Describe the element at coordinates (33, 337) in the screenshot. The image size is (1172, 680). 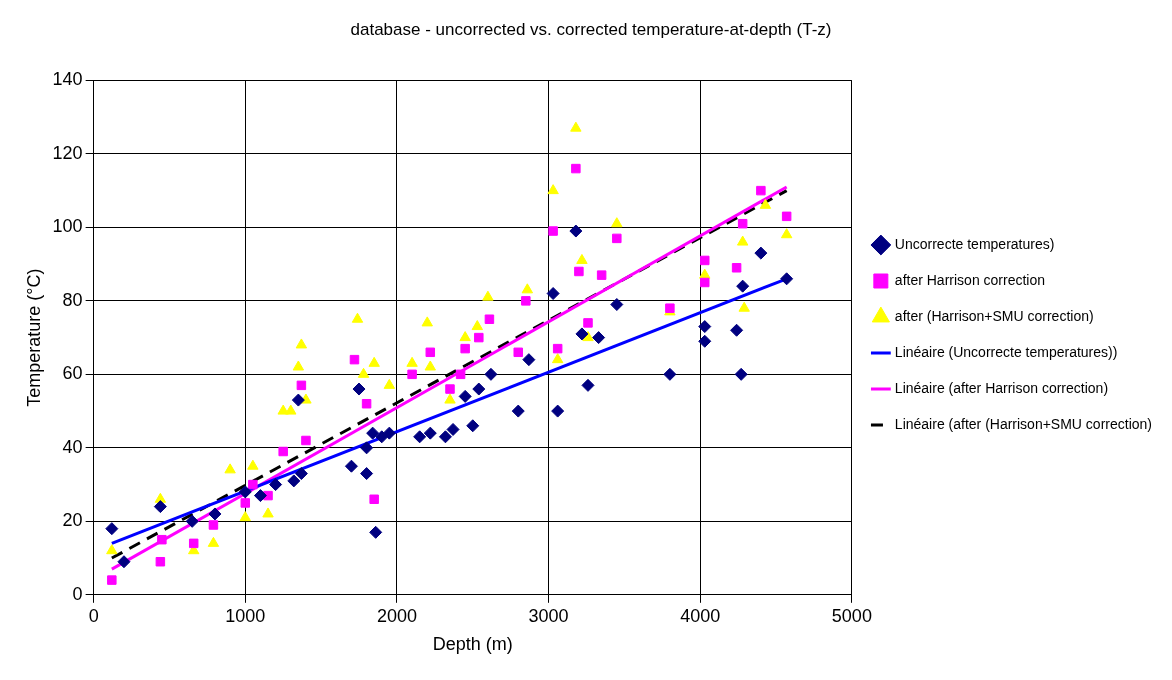
I see `y-axis-title: Temperature (°C)` at that location.